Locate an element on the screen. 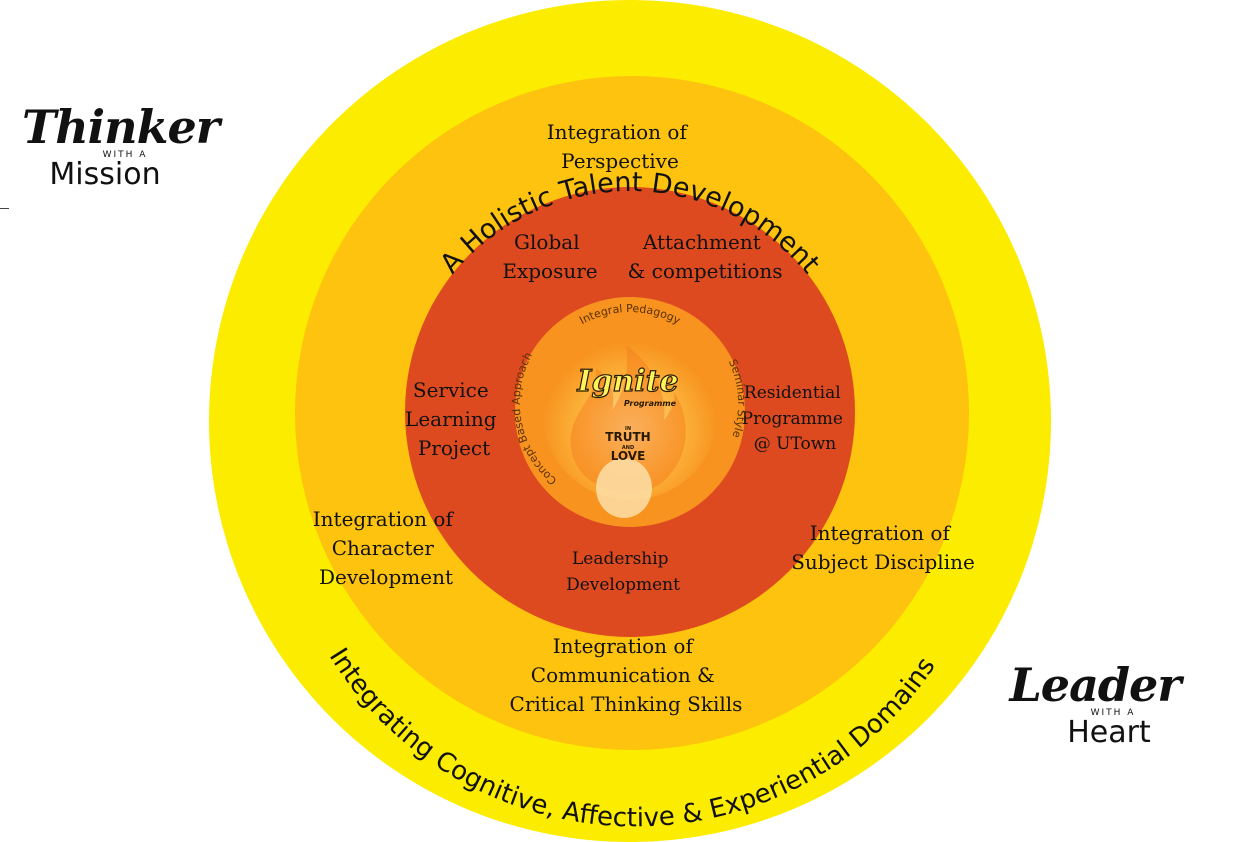  flame-core-icon is located at coordinates (624, 488).